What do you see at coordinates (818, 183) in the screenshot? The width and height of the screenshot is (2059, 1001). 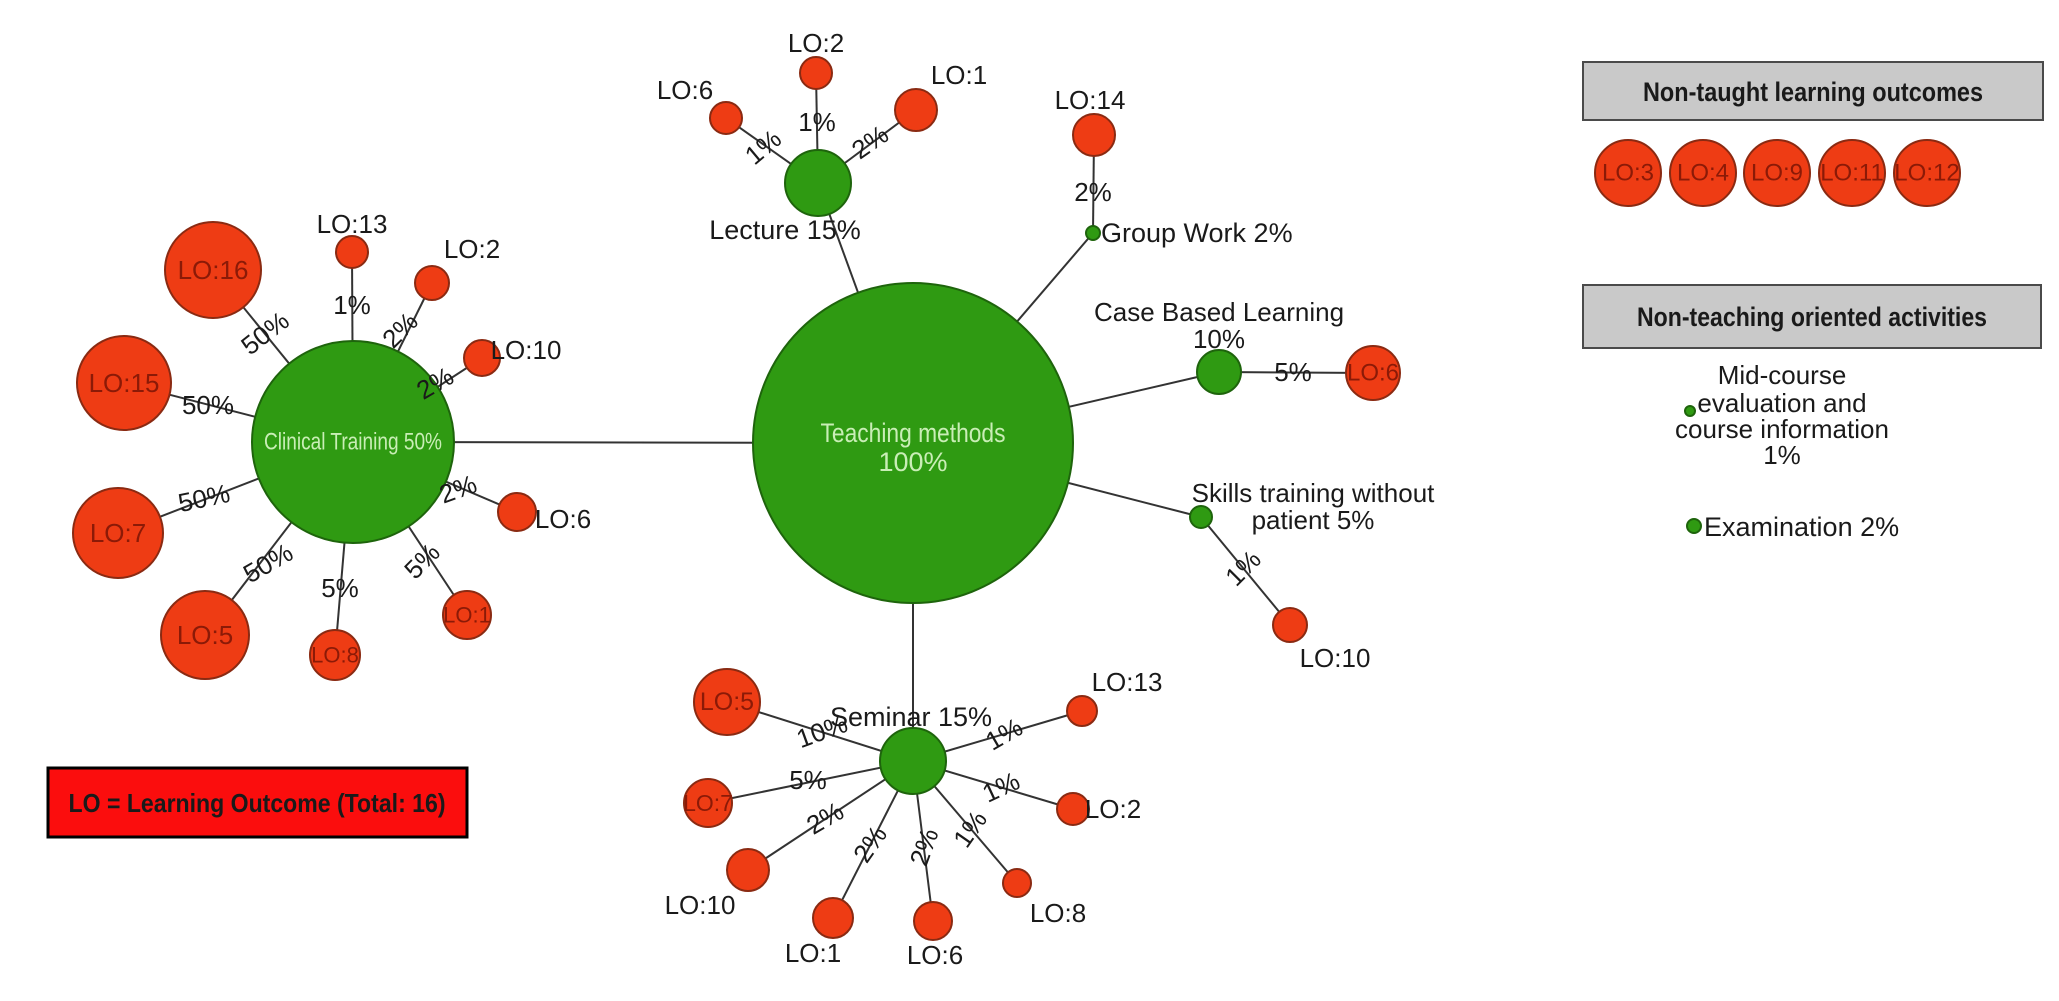 I see `node-lecture` at bounding box center [818, 183].